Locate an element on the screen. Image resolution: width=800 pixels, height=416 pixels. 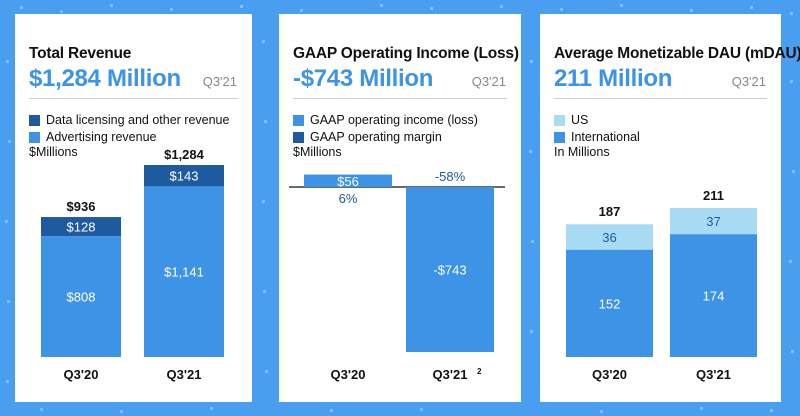
legend-label: GAAP operating income (loss) is located at coordinates (394, 120).